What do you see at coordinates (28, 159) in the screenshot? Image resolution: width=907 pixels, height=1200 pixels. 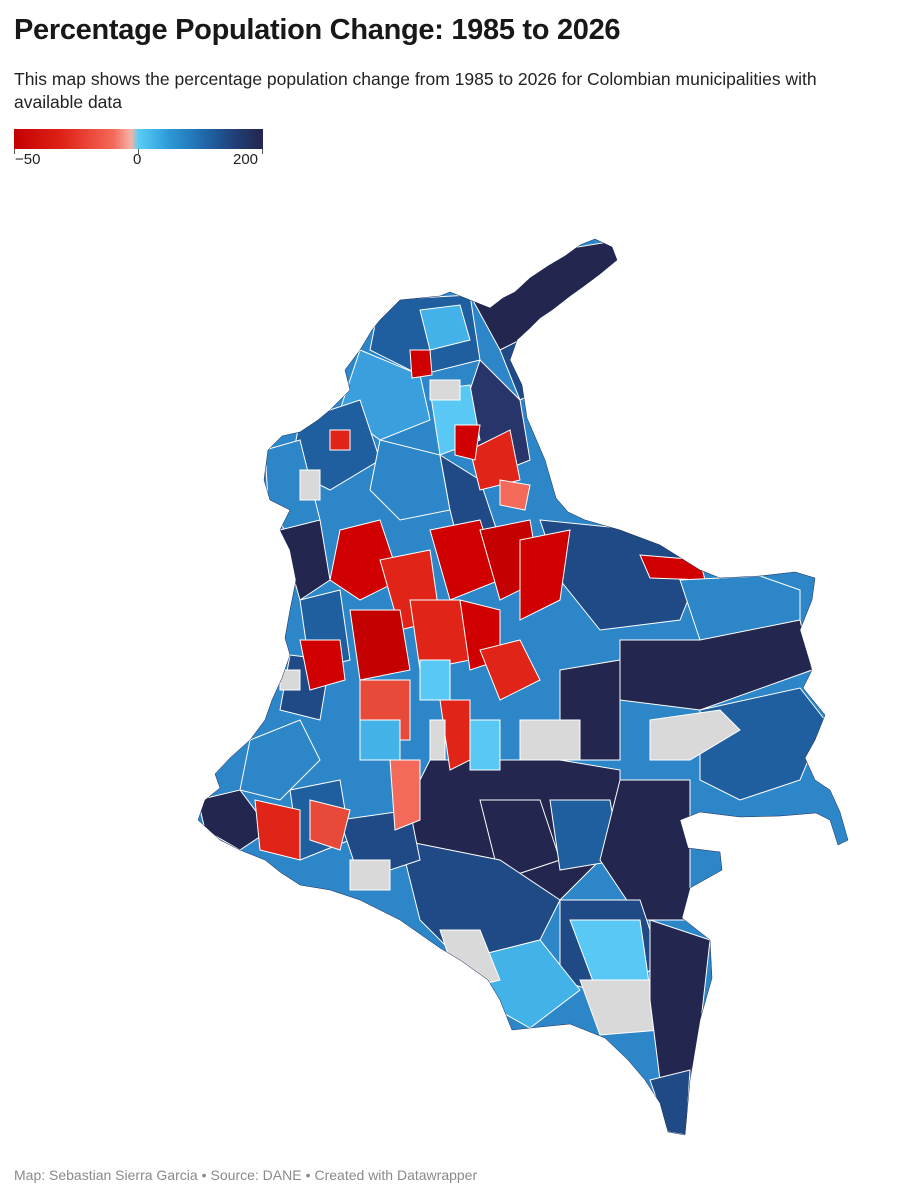 I see `legend-min-label: −50` at bounding box center [28, 159].